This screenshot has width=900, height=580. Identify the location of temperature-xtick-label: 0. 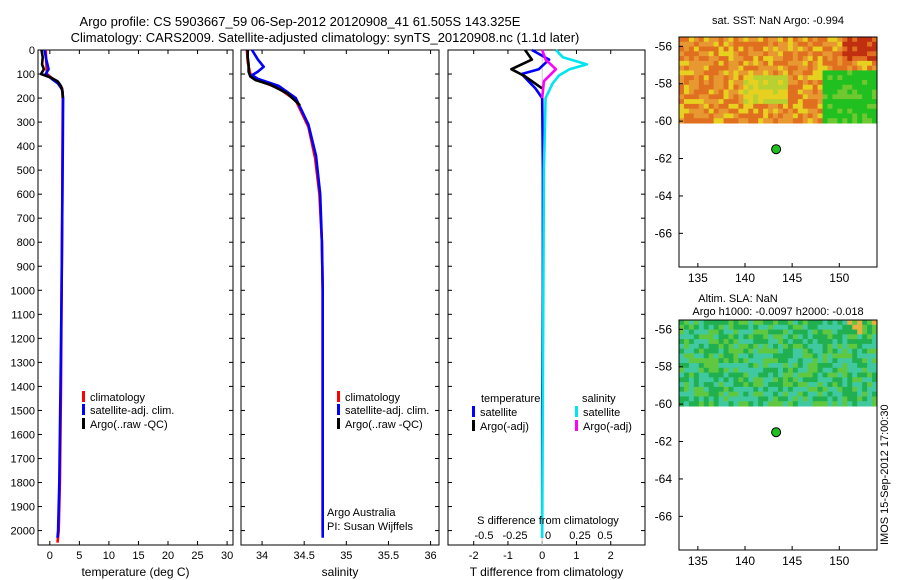
(50, 556).